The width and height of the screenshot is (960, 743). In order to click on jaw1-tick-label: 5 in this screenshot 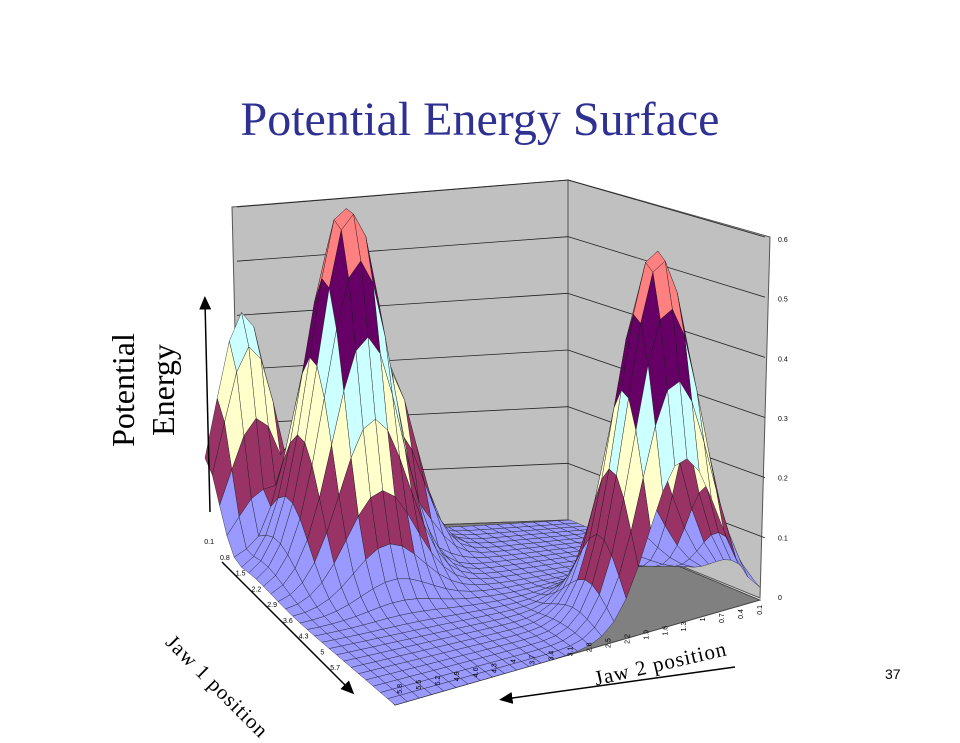, I will do `click(322, 652)`.